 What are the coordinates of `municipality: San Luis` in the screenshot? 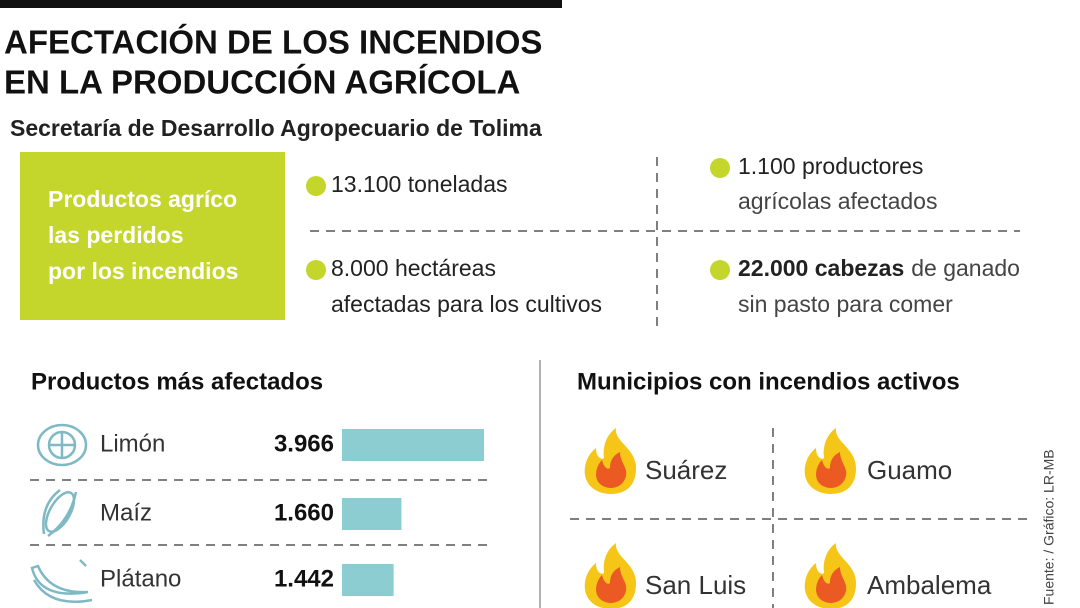 It's located at (695, 585).